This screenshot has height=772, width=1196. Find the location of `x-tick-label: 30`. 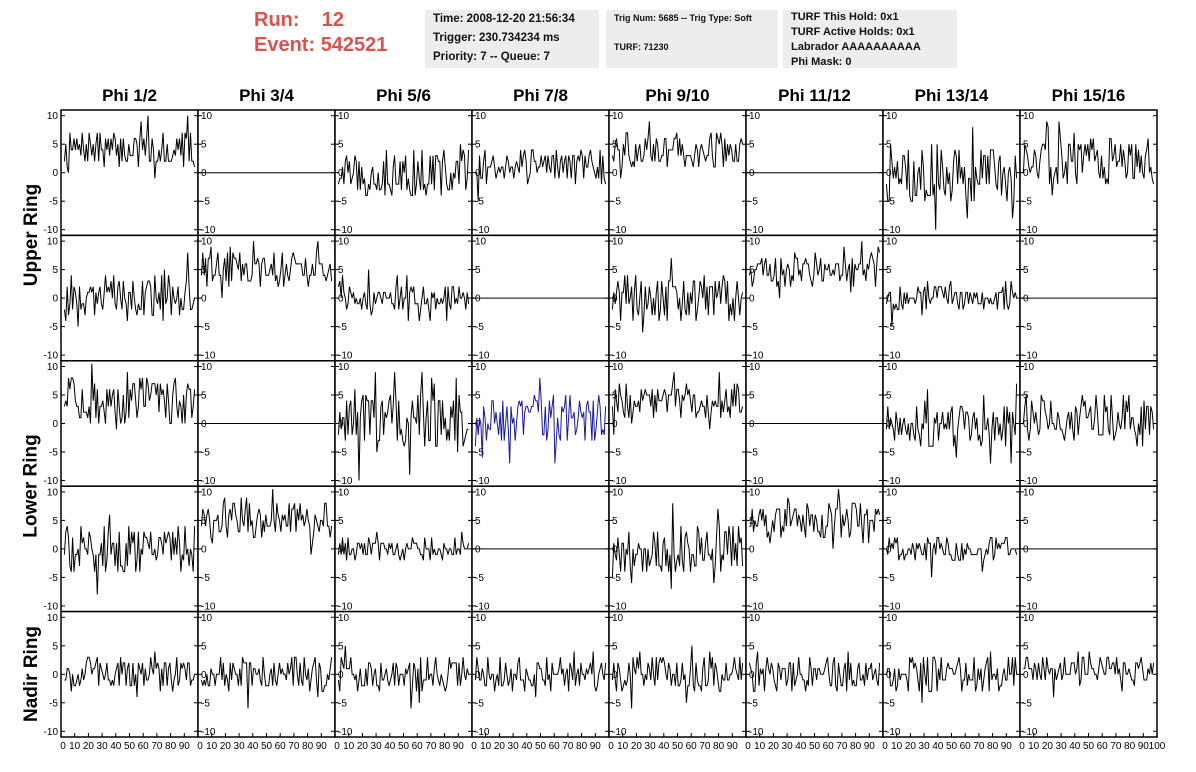

x-tick-label: 30 is located at coordinates (788, 746).